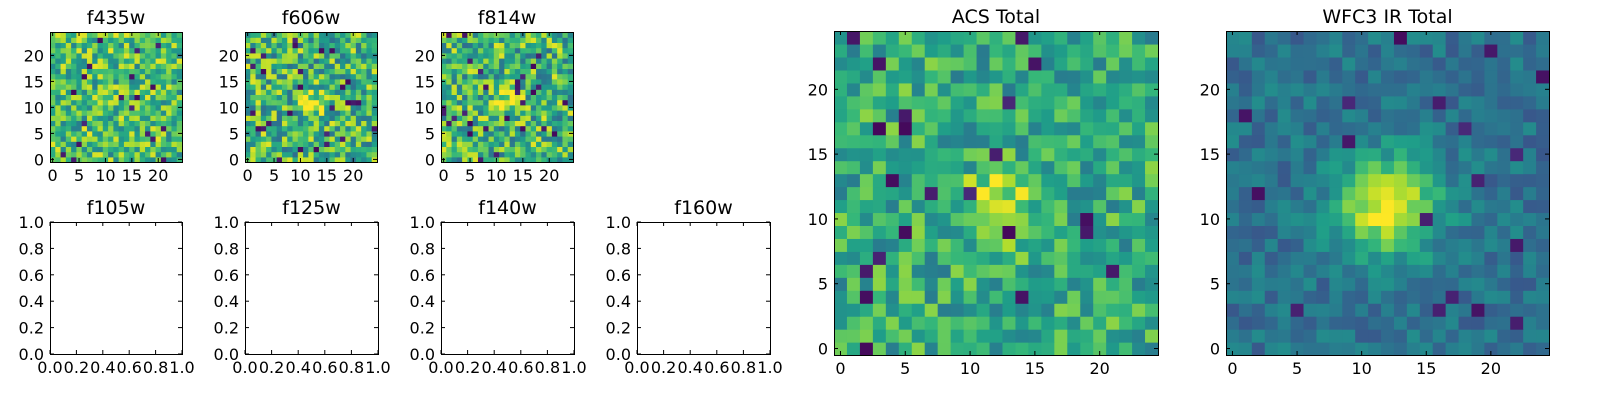  Describe the element at coordinates (31, 328) in the screenshot. I see `y-tick-label: 0.2` at that location.